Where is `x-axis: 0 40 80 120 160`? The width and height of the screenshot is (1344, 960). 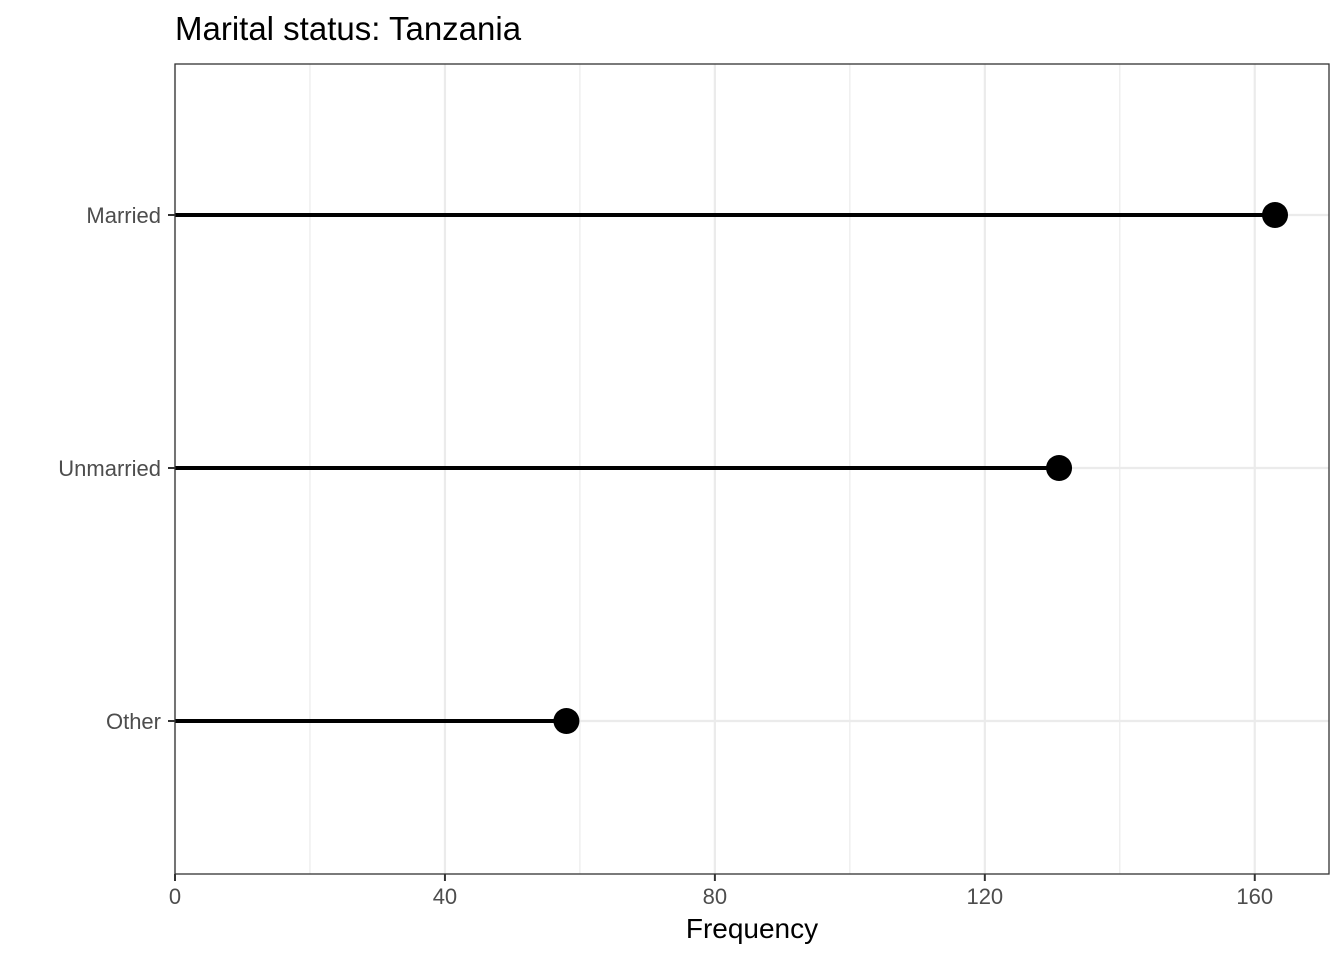 x-axis: 0 40 80 120 160 is located at coordinates (721, 891).